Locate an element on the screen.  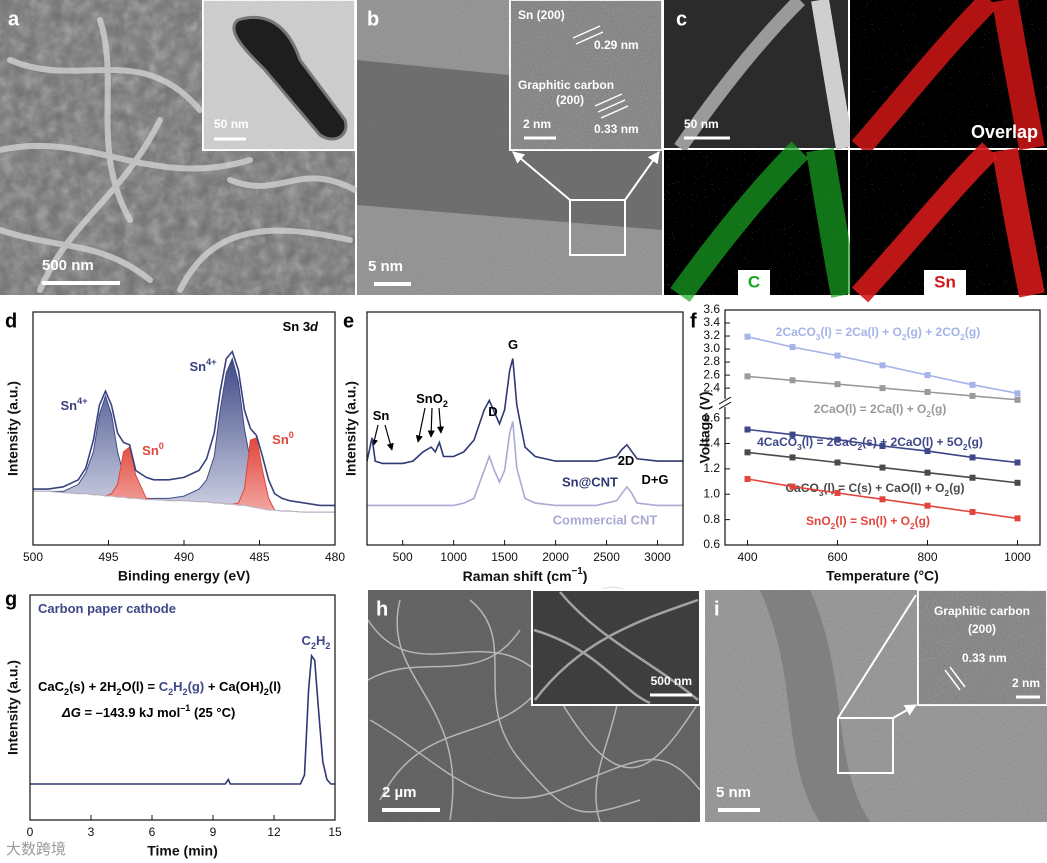
x-tick-label: 1500 is located at coordinates (504, 557).